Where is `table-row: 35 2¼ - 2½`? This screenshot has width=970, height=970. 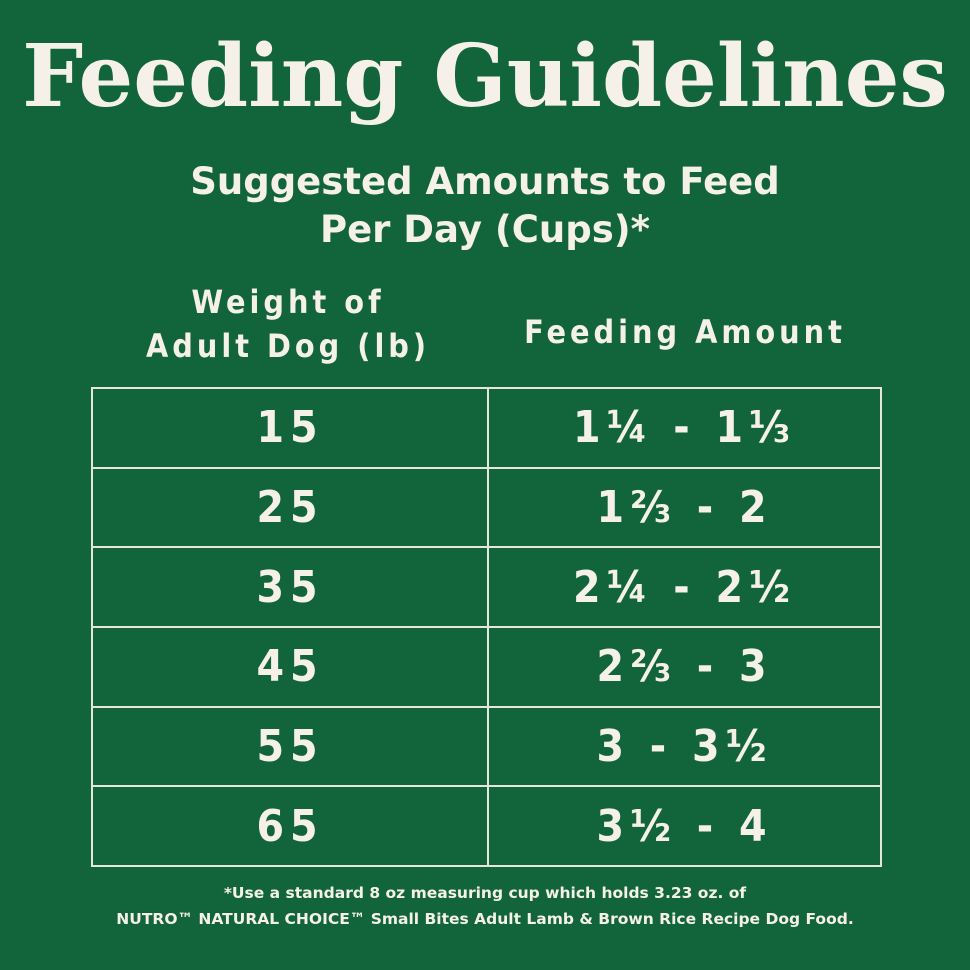
table-row: 35 2¼ - 2½ is located at coordinates (486, 587).